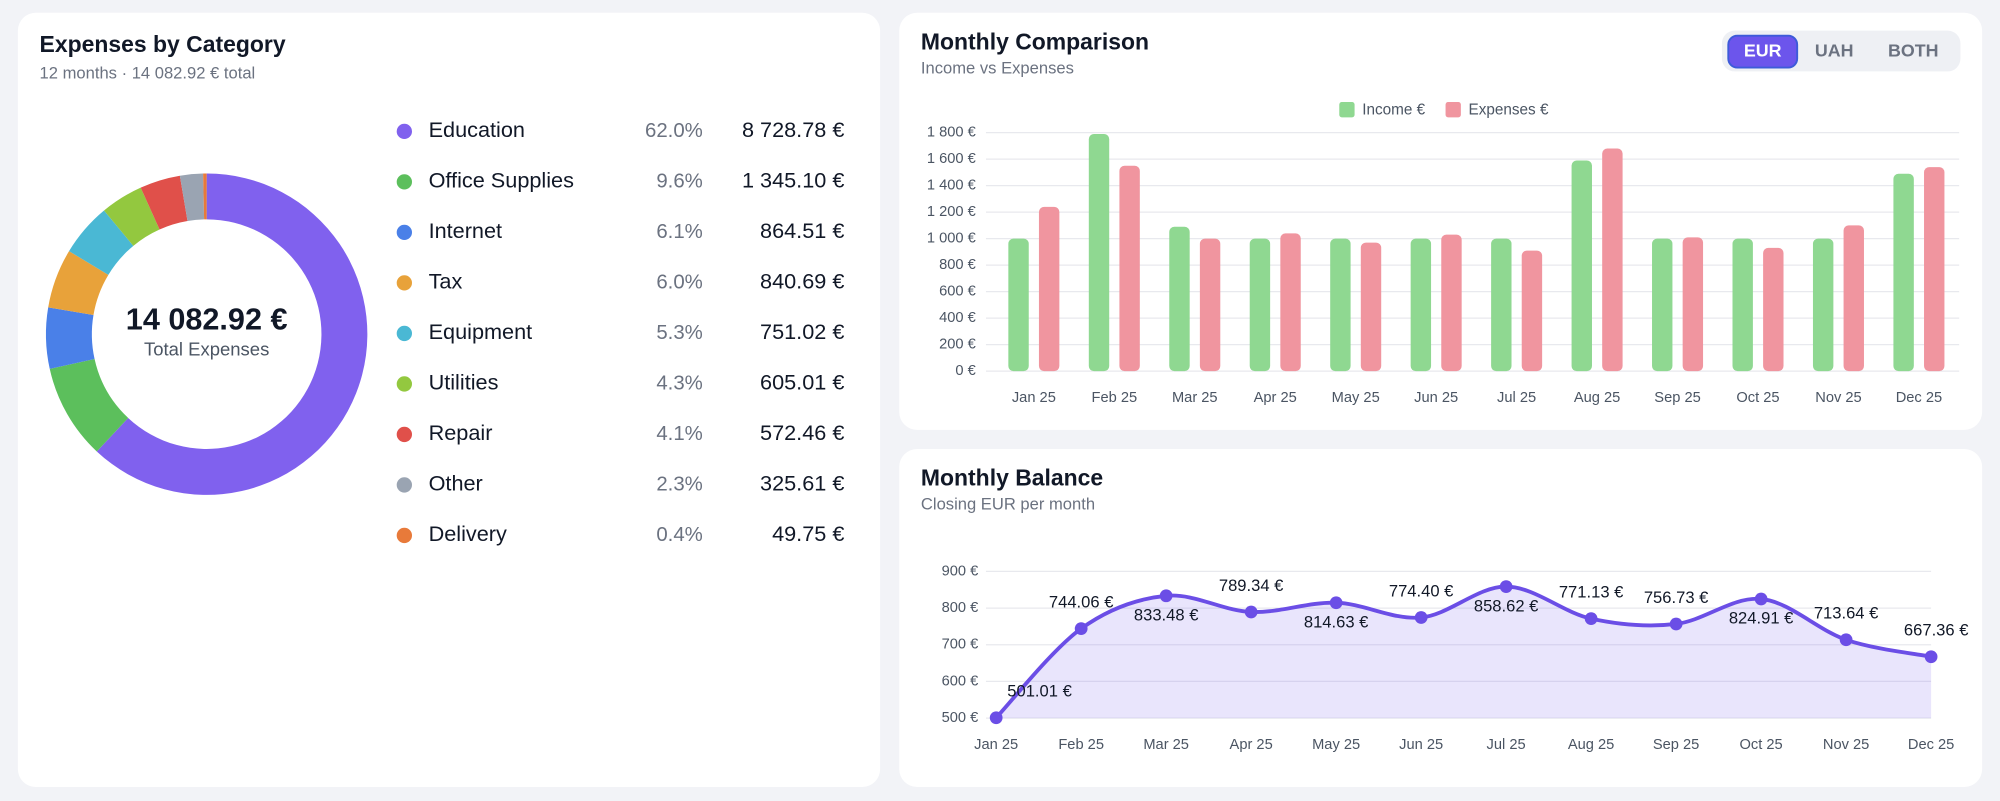 The height and width of the screenshot is (801, 2000). Describe the element at coordinates (464, 382) in the screenshot. I see `legend-label: Utilities` at that location.